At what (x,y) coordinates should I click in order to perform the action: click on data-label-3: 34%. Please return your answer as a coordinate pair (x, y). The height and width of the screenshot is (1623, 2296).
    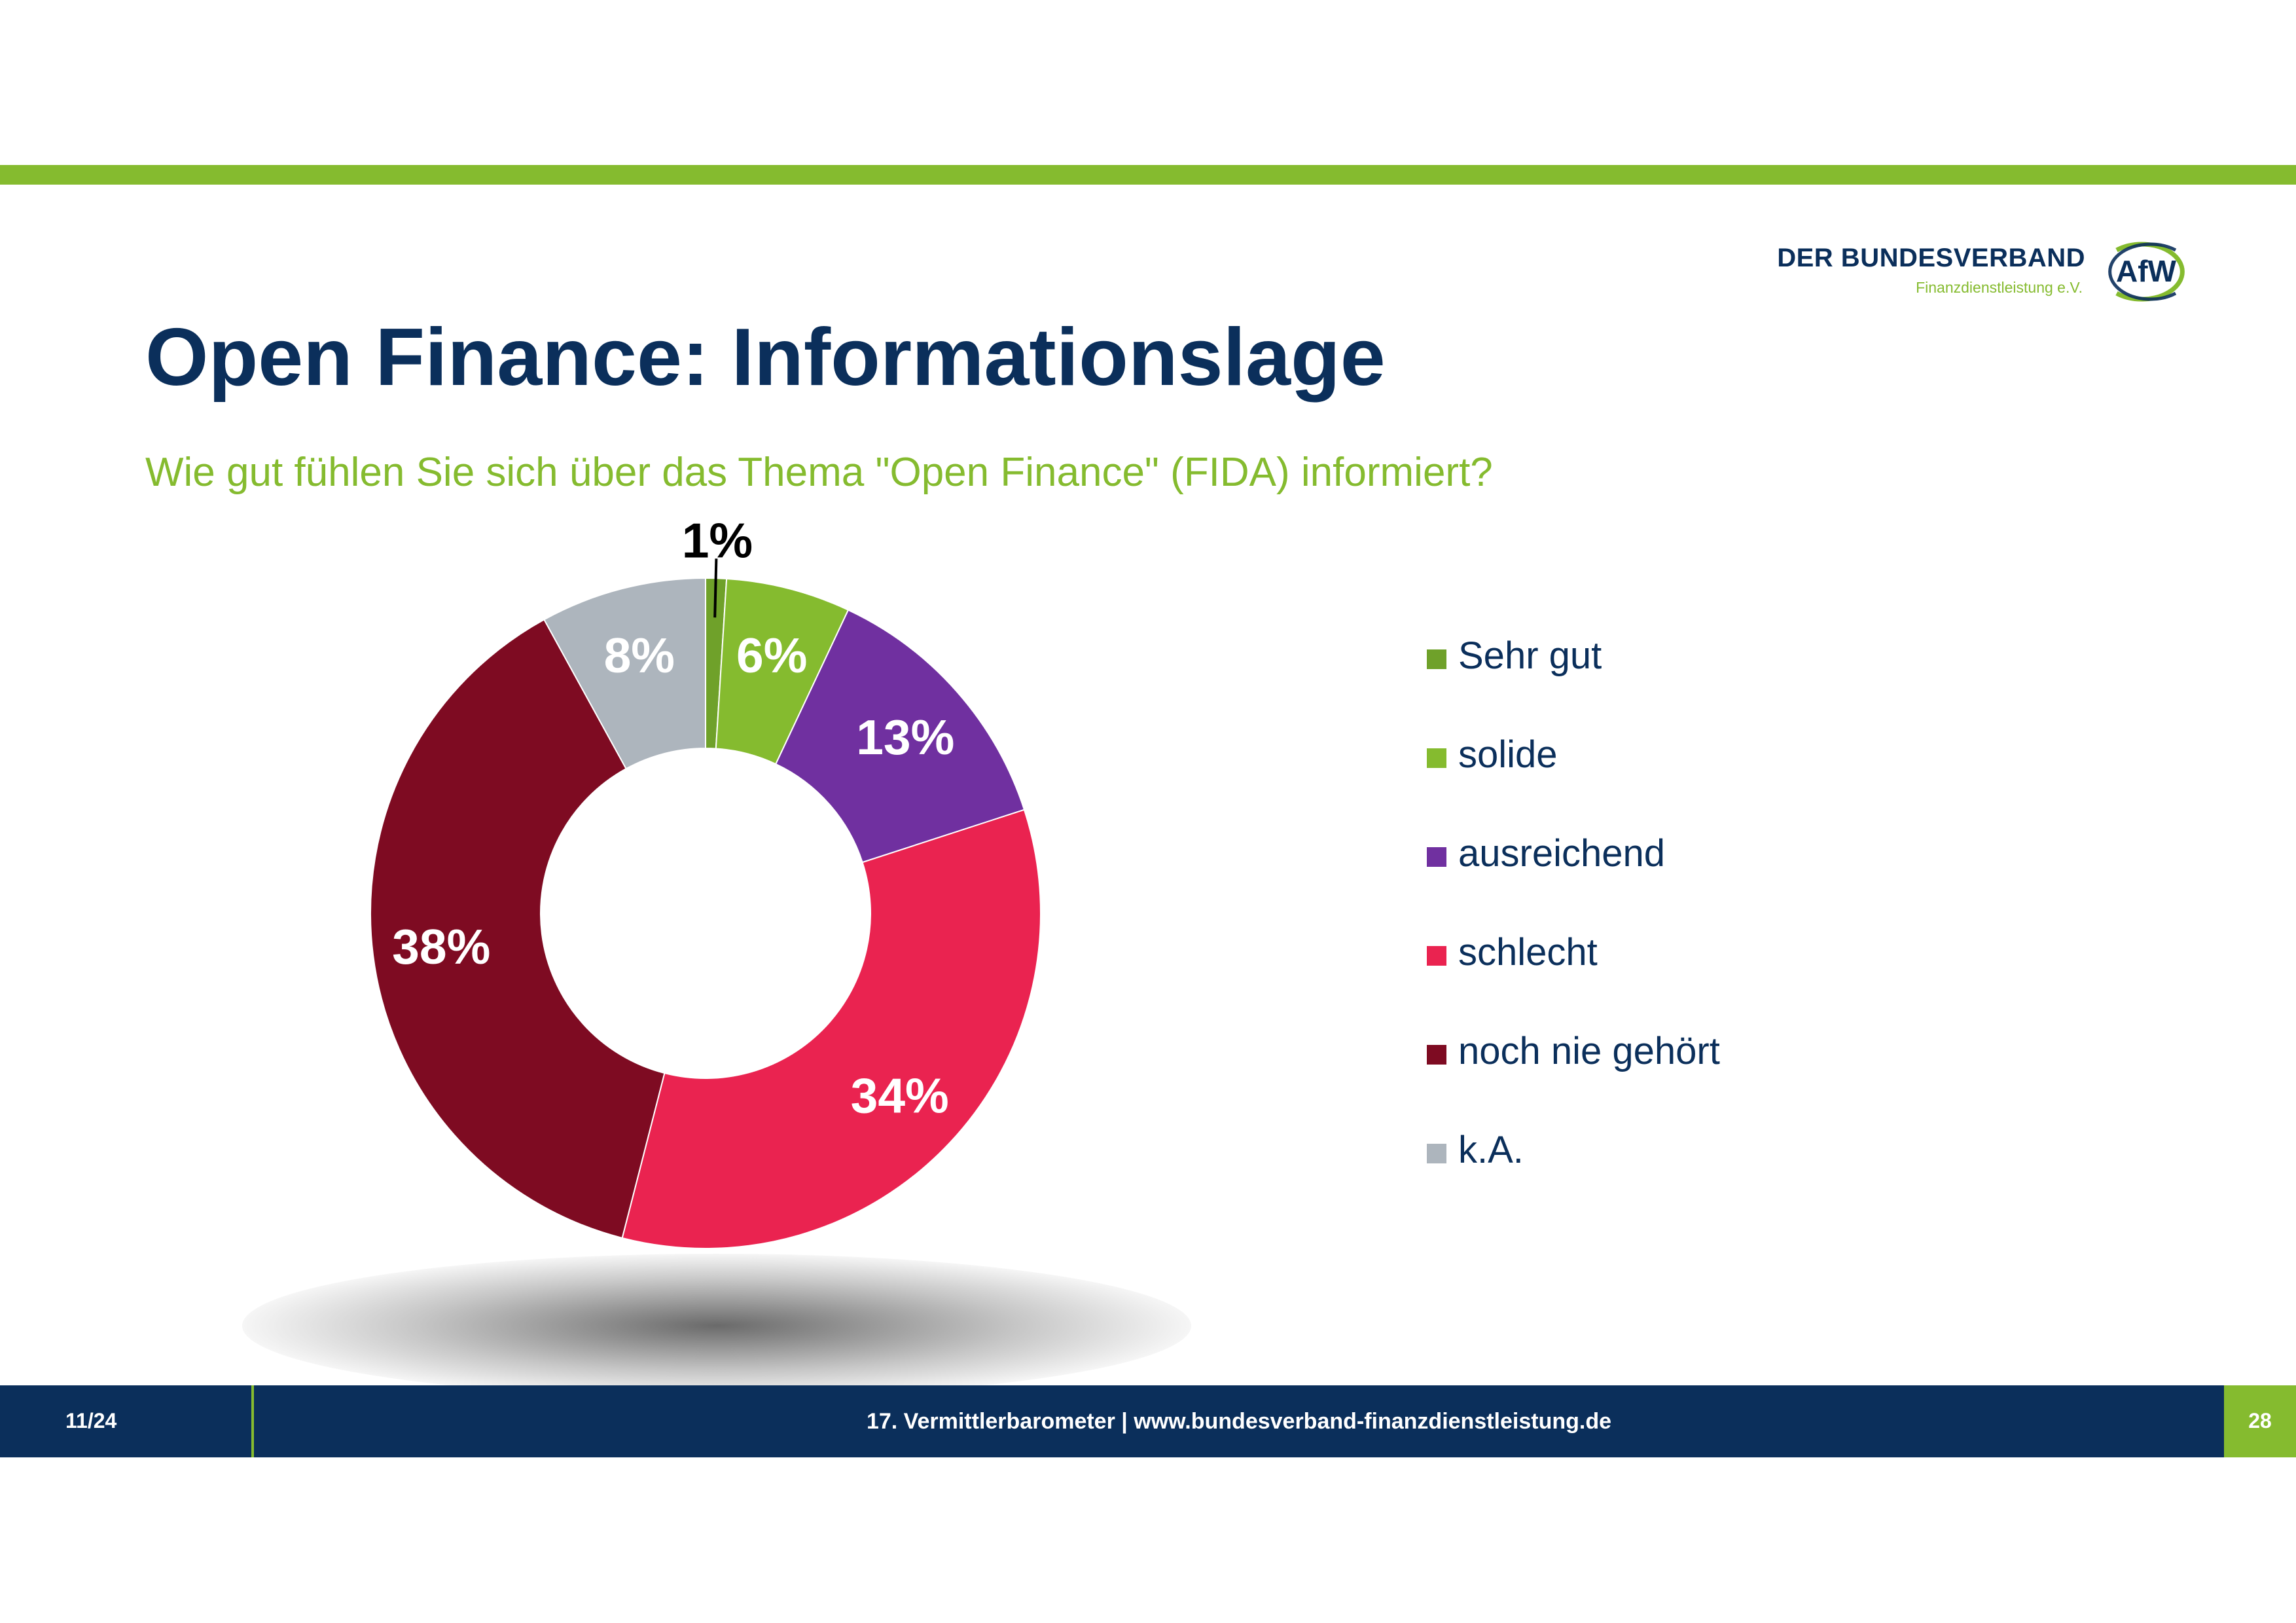
    Looking at the image, I should click on (900, 1095).